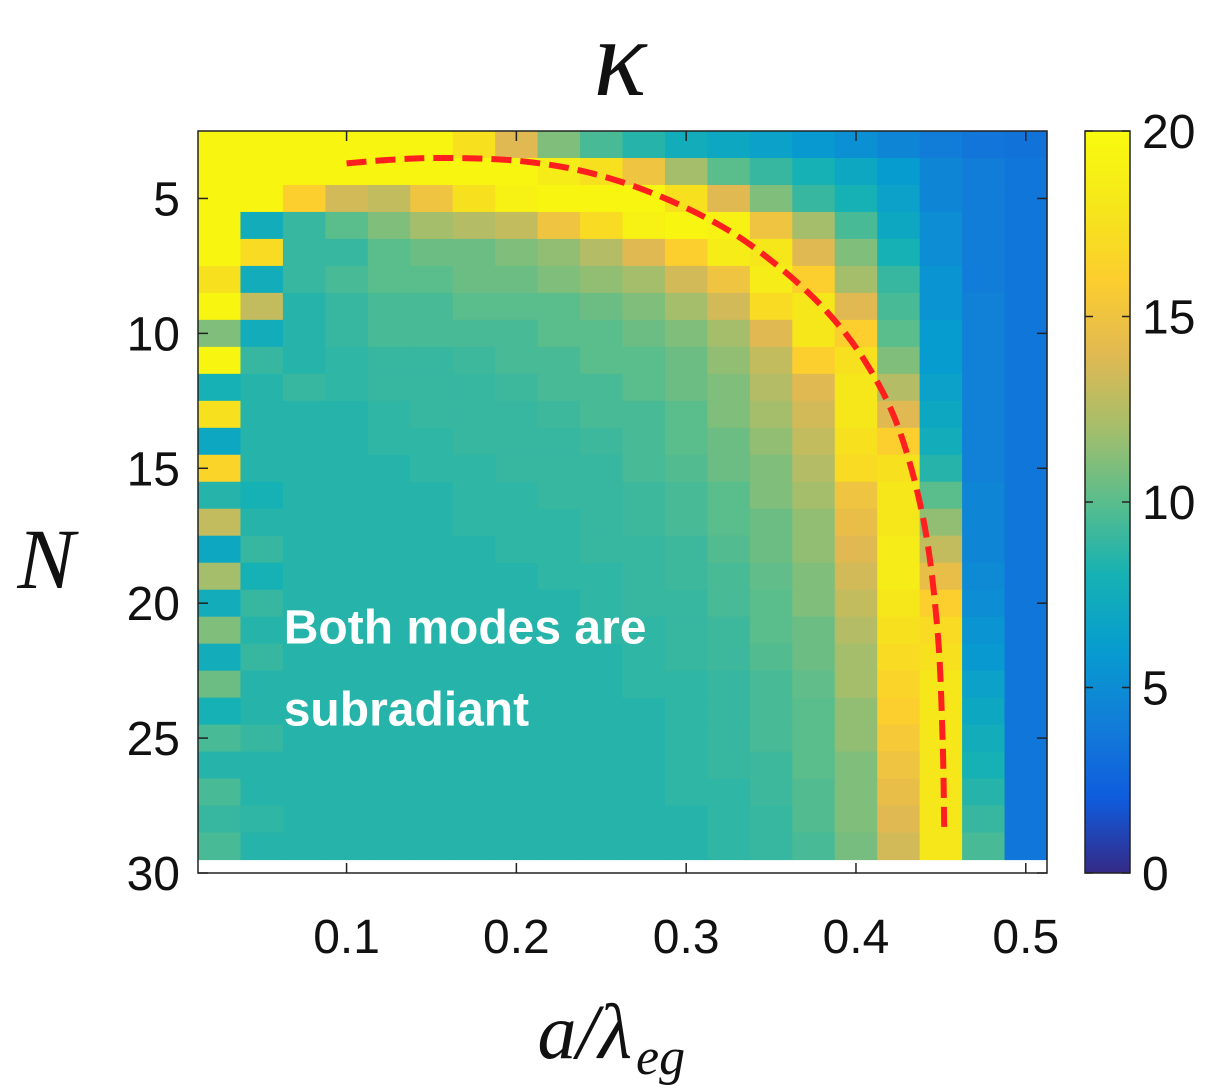 The image size is (1210, 1090). Describe the element at coordinates (465, 628) in the screenshot. I see `annotation-line-1: Both modes are` at that location.